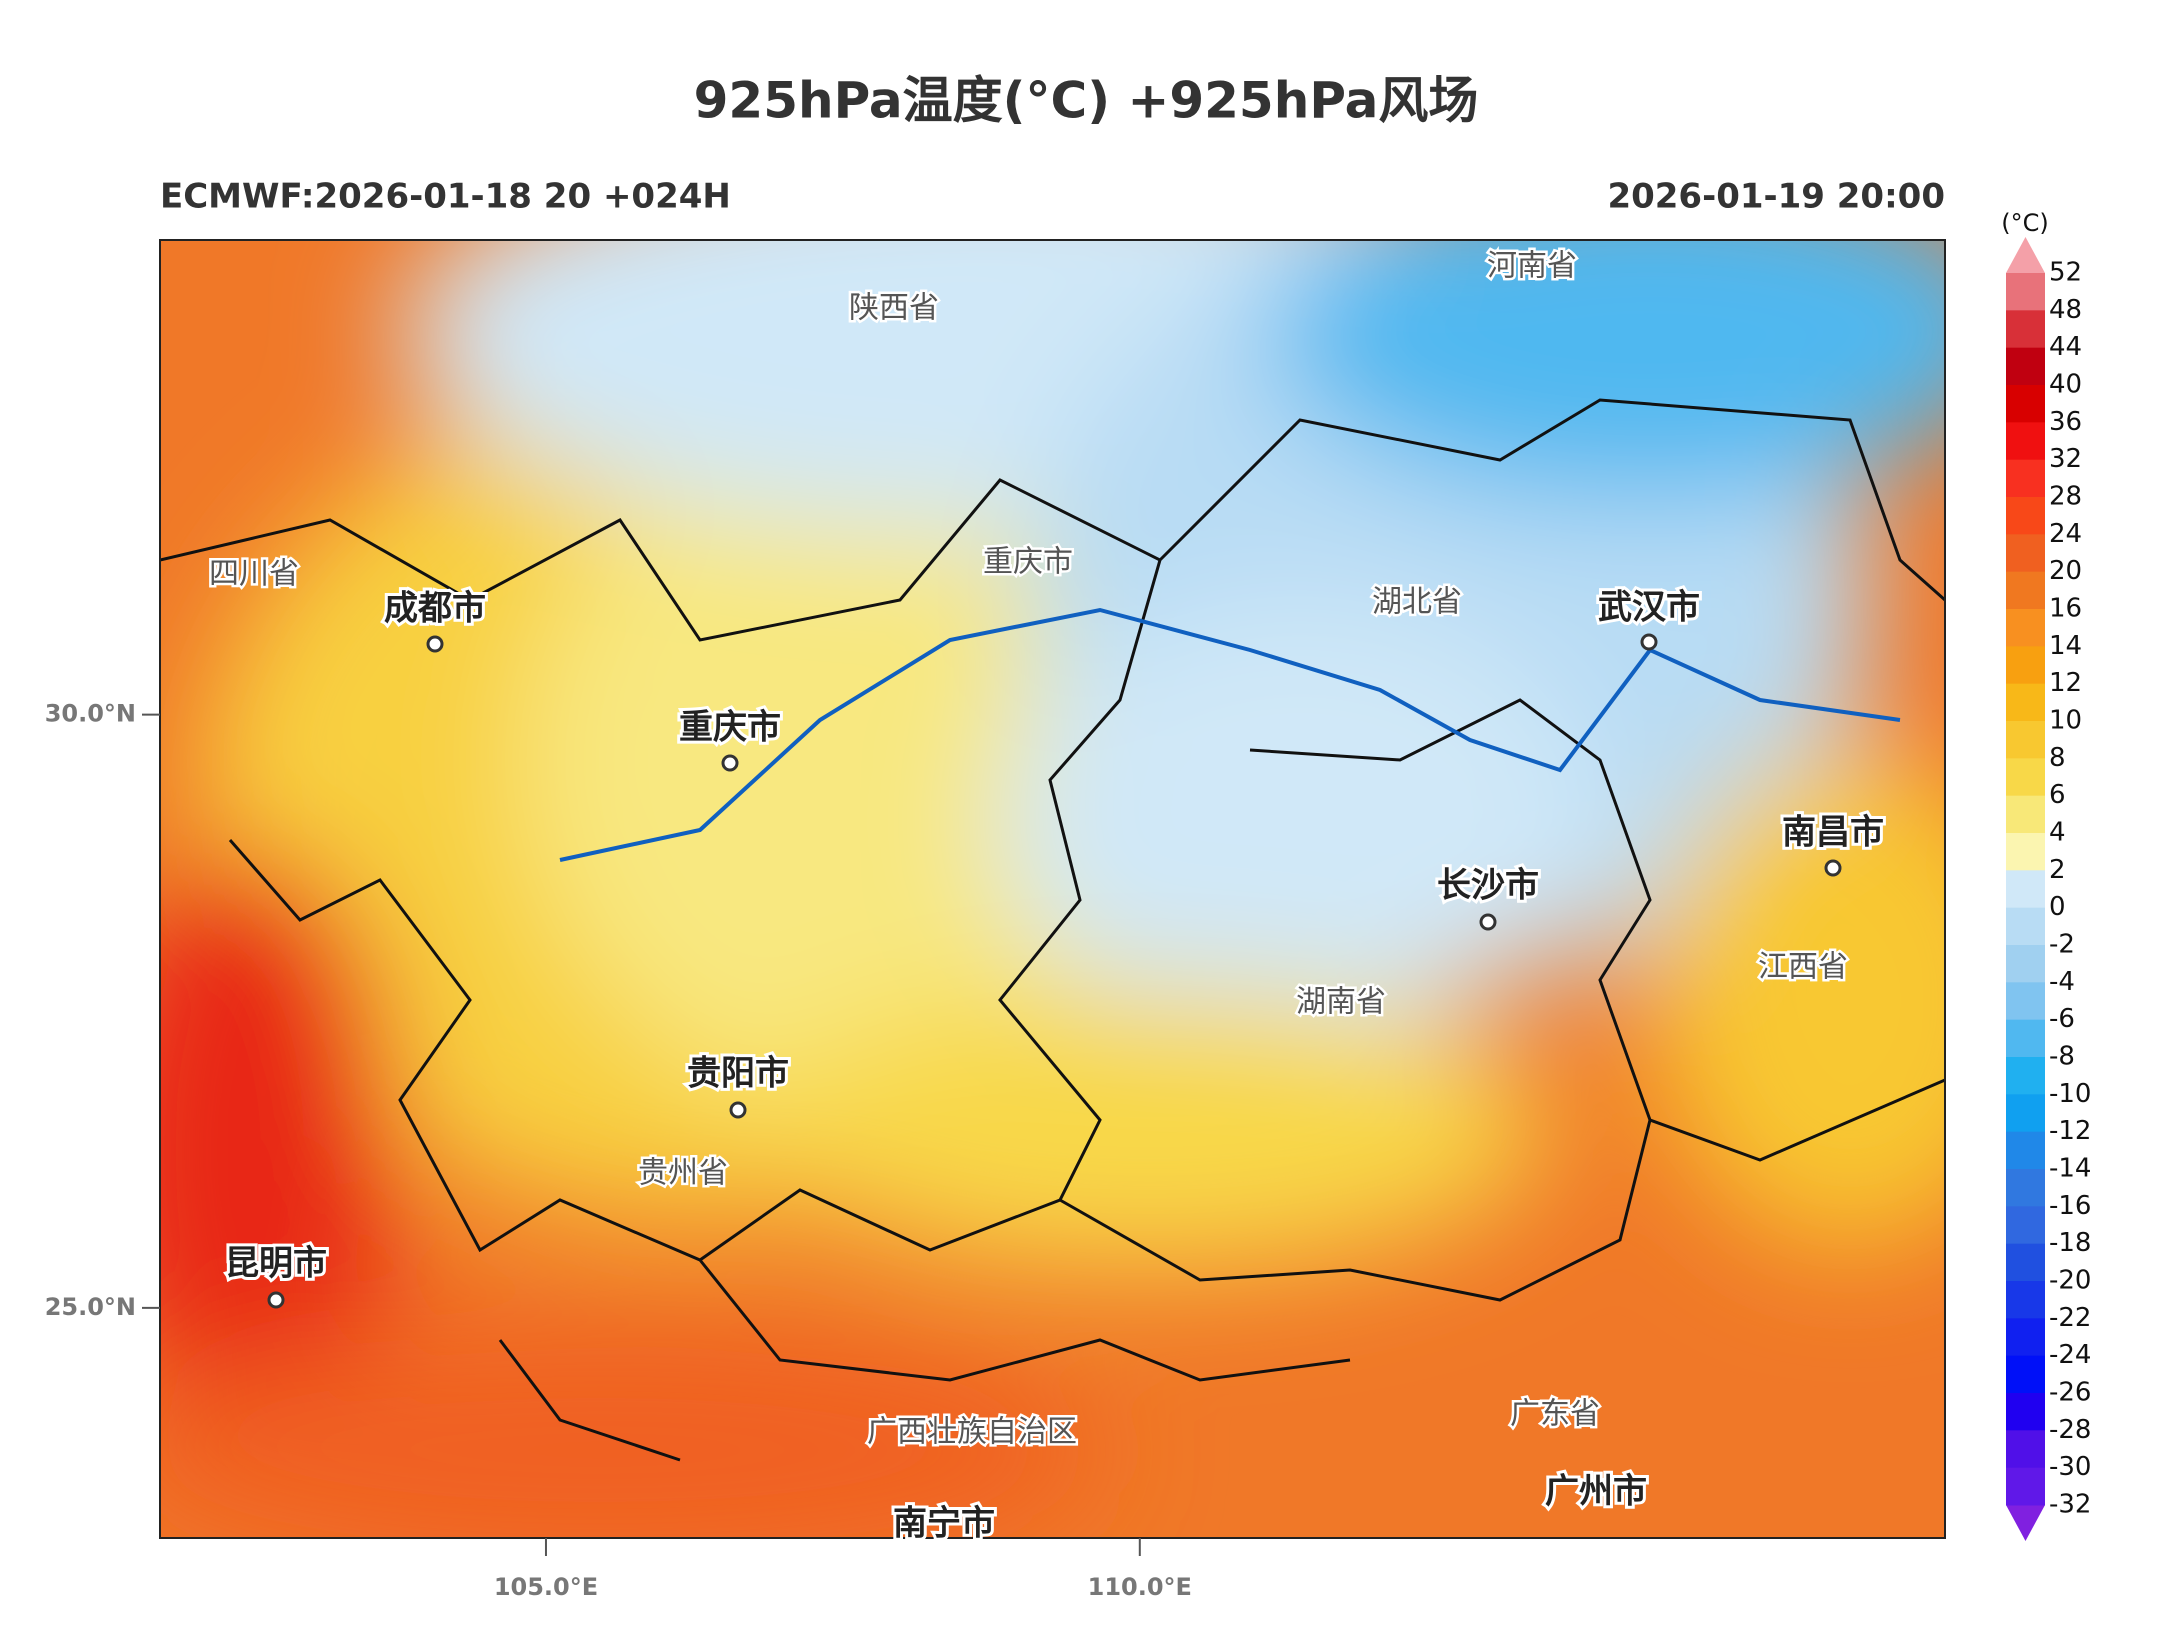 This screenshot has width=2184, height=1642. I want to click on colorbar-label: 44, so click(2065, 347).